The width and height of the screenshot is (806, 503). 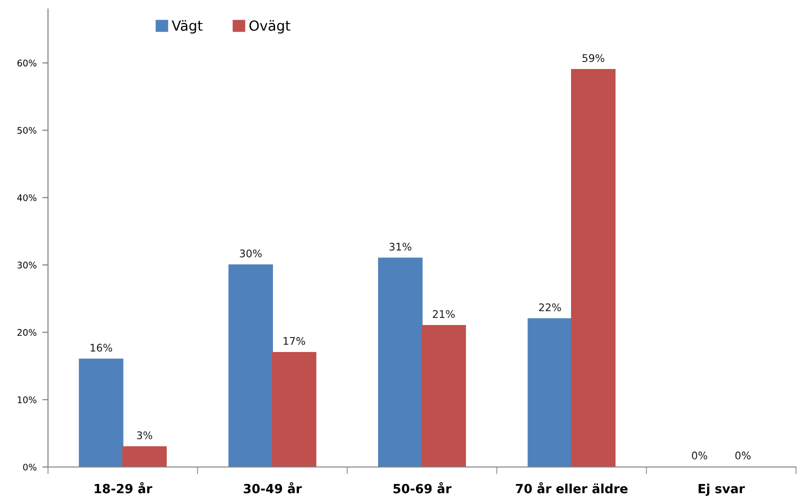 What do you see at coordinates (187, 27) in the screenshot?
I see `legend-label: Vägt` at bounding box center [187, 27].